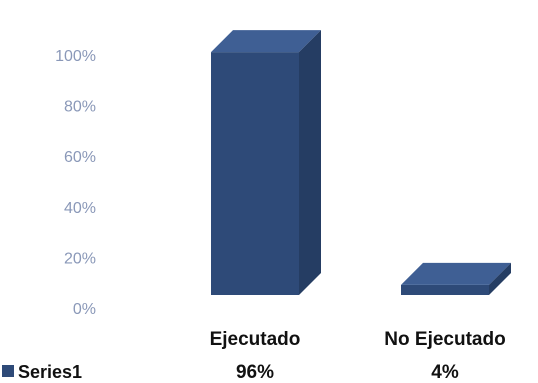 This screenshot has width=538, height=383. What do you see at coordinates (347, 372) in the screenshot?
I see `value-labels: 96% 4%` at bounding box center [347, 372].